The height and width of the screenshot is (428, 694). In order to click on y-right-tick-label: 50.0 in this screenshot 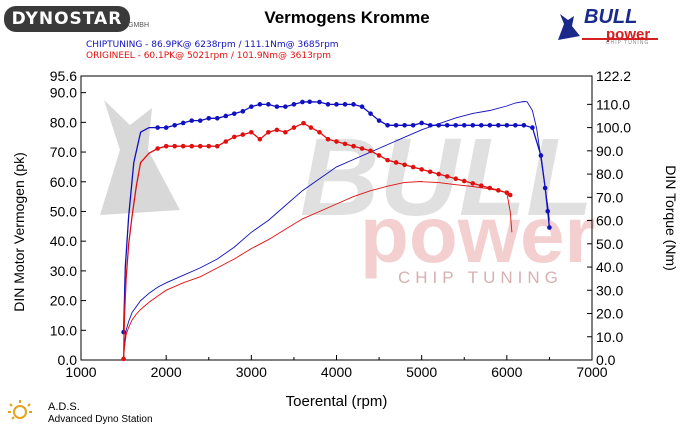, I will do `click(609, 244)`.